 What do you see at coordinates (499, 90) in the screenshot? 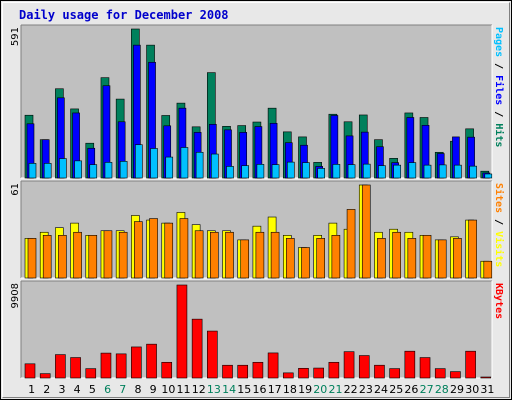
I see `legend-files: Files` at bounding box center [499, 90].